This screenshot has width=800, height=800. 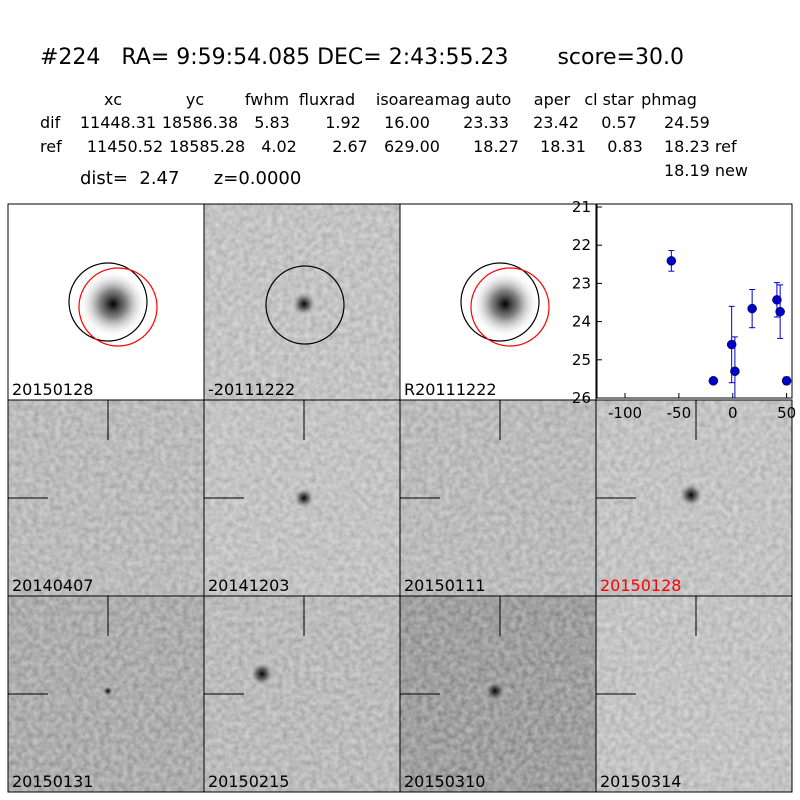 I want to click on table-cell: 2.67, so click(x=350, y=146).